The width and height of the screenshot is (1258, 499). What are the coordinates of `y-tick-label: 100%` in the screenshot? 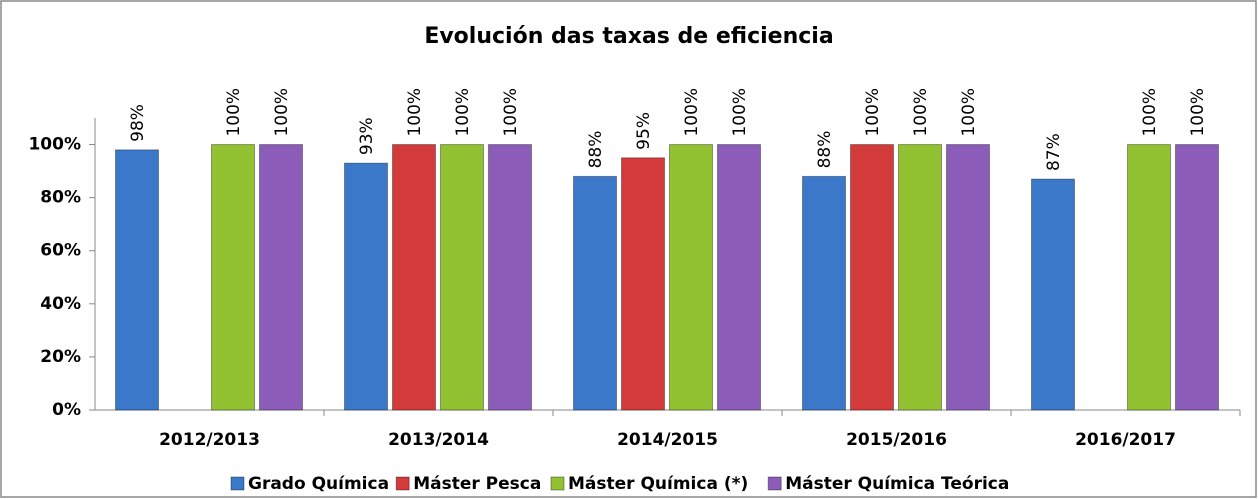 It's located at (54, 145).